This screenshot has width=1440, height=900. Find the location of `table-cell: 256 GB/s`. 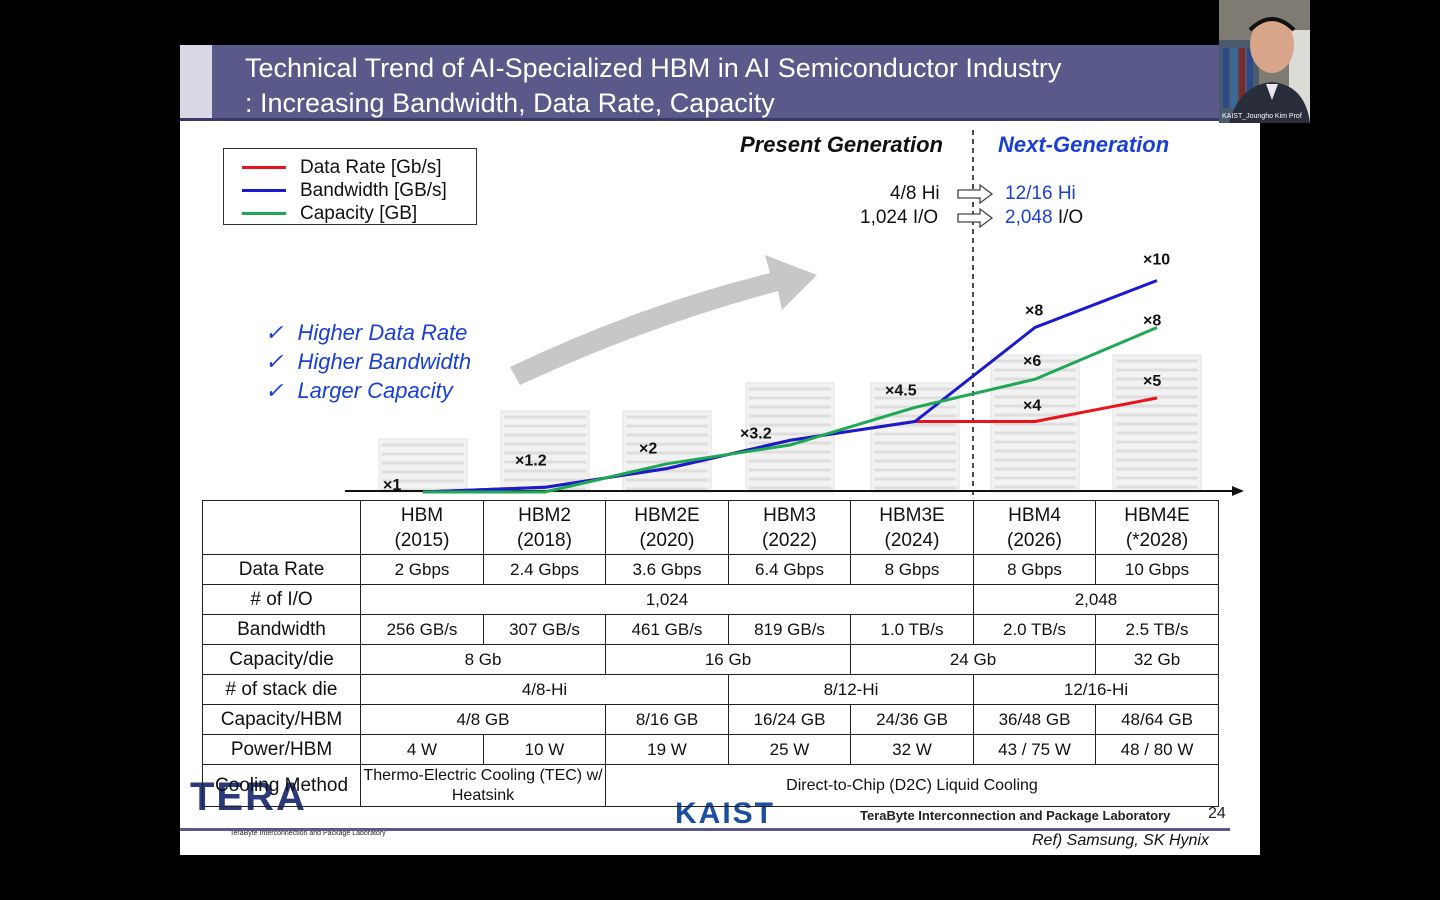

table-cell: 256 GB/s is located at coordinates (422, 629).